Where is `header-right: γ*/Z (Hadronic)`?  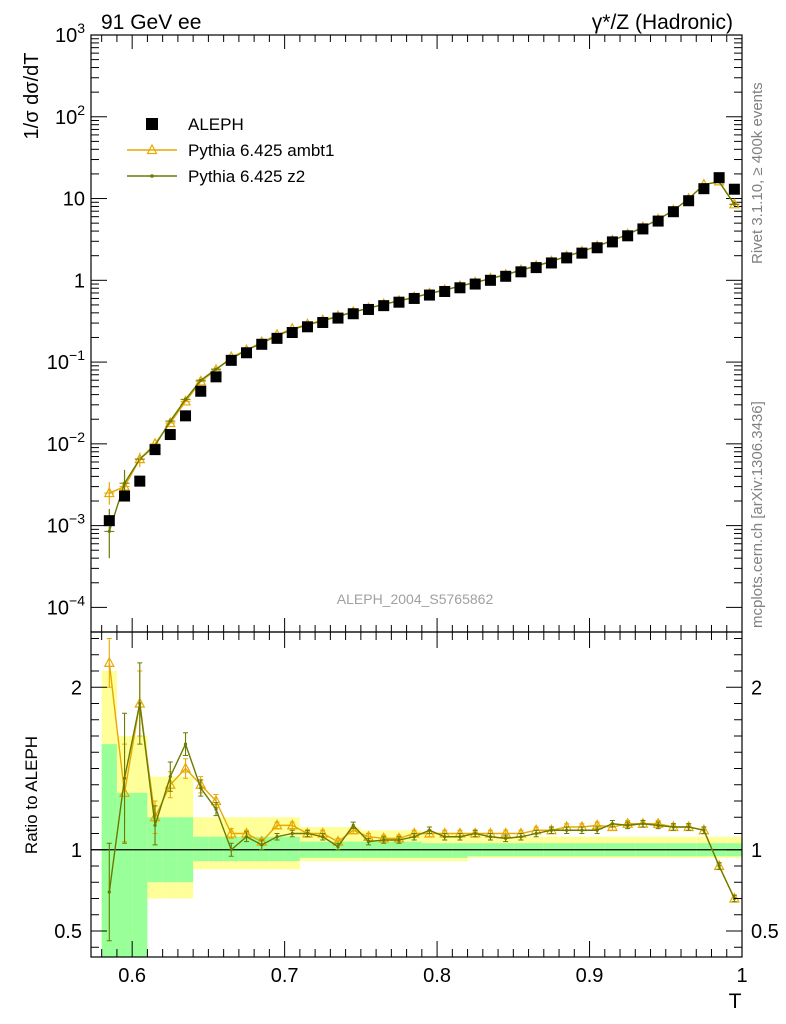 header-right: γ*/Z (Hadronic) is located at coordinates (662, 22).